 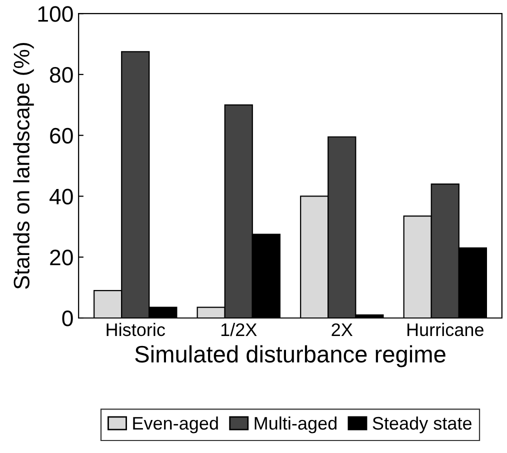 What do you see at coordinates (67, 318) in the screenshot?
I see `y-tick-label: 0` at bounding box center [67, 318].